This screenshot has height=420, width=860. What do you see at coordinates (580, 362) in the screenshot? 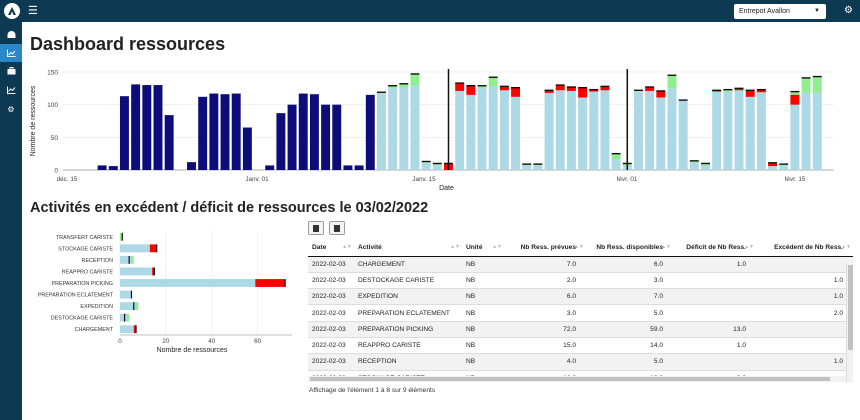
I see `table-row: 2022-02-03 RECEPTION NB 4.0 5.0 1.0` at bounding box center [580, 362].